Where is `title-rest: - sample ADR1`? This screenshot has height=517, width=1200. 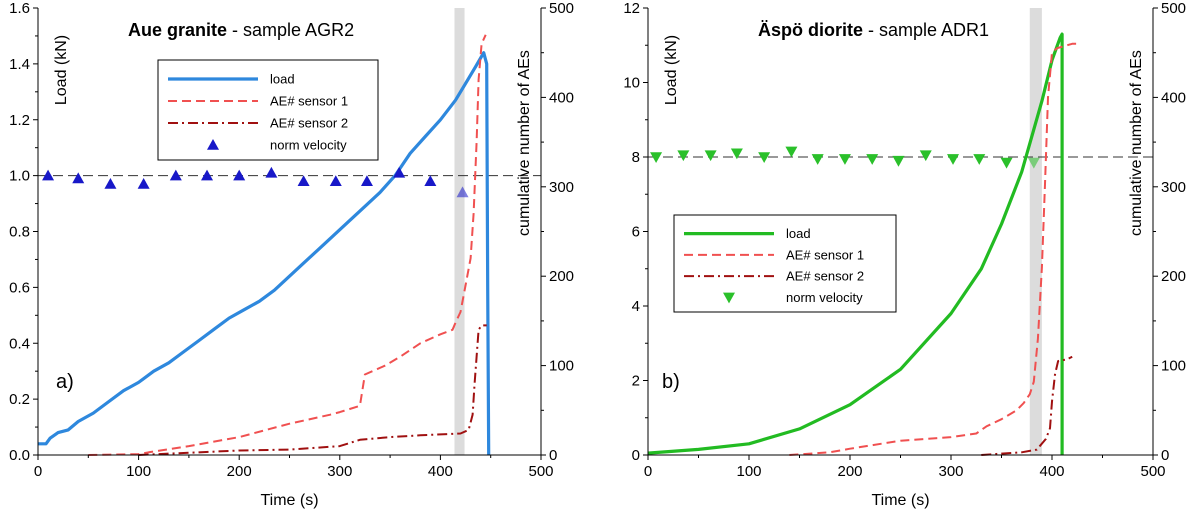
title-rest: - sample ADR1 is located at coordinates (926, 30).